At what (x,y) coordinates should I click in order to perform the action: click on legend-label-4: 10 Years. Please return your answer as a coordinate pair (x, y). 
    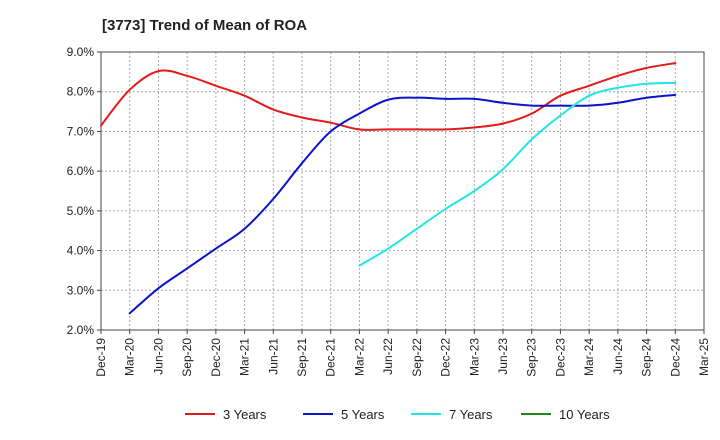
    Looking at the image, I should click on (584, 414).